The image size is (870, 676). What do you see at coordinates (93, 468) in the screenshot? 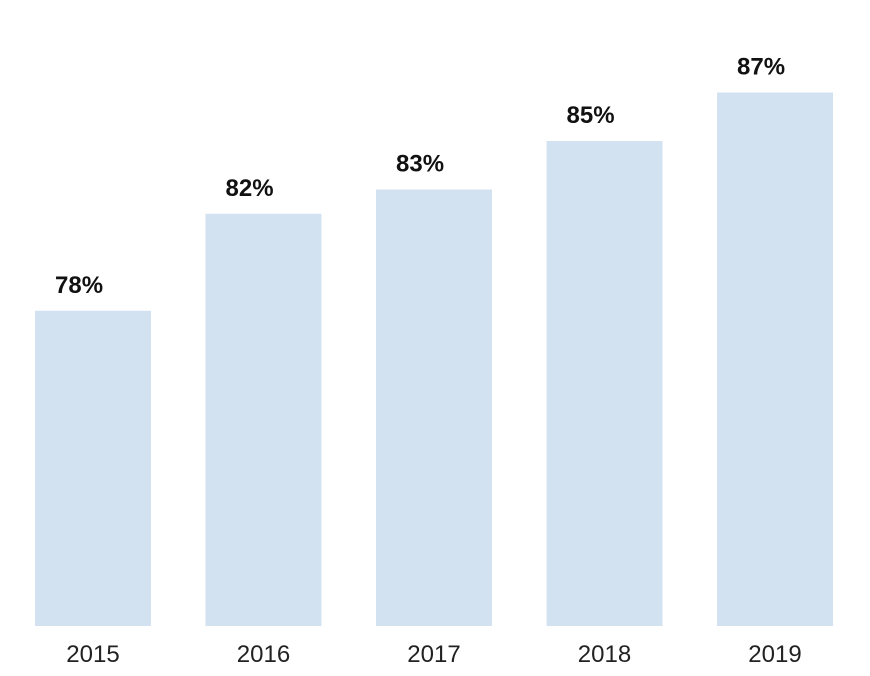
I see `bar-2015` at bounding box center [93, 468].